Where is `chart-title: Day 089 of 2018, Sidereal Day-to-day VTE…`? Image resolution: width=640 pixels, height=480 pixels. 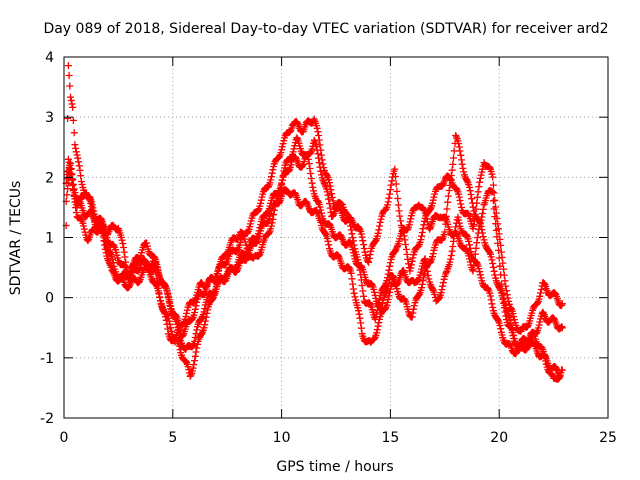
chart-title: Day 089 of 2018, Sidereal Day-to-day VTE… is located at coordinates (325, 29).